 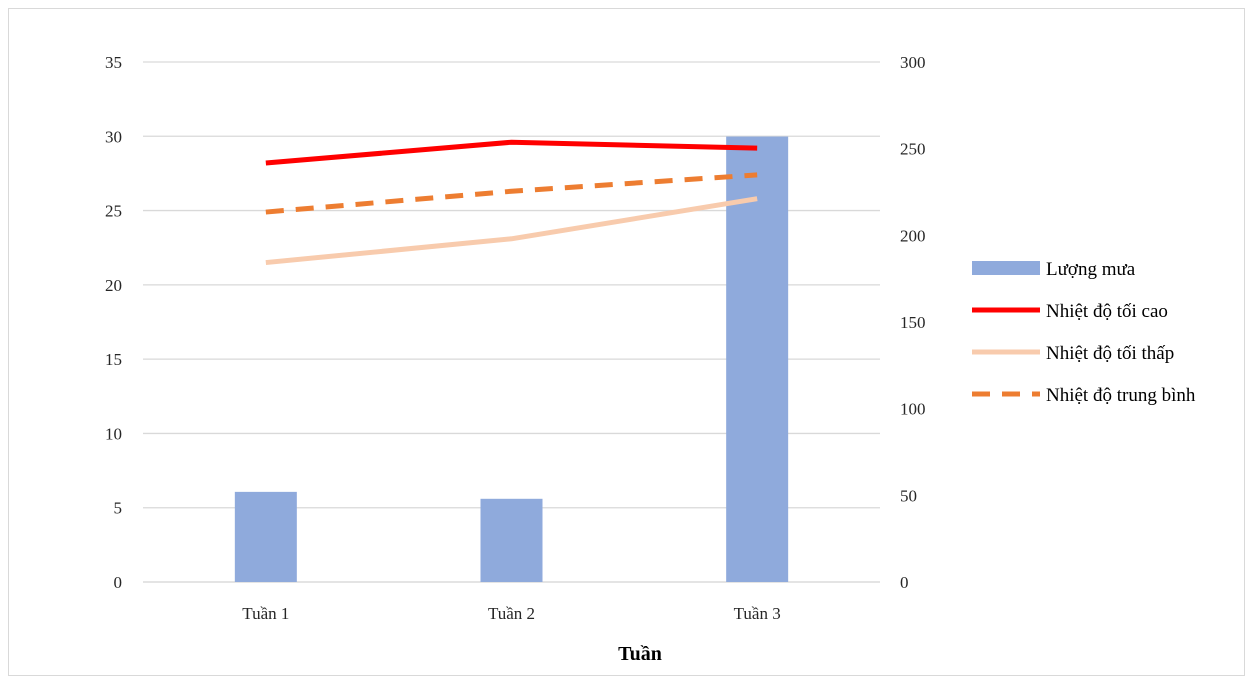 I want to click on right-axis-tick-label: 100, so click(x=913, y=409).